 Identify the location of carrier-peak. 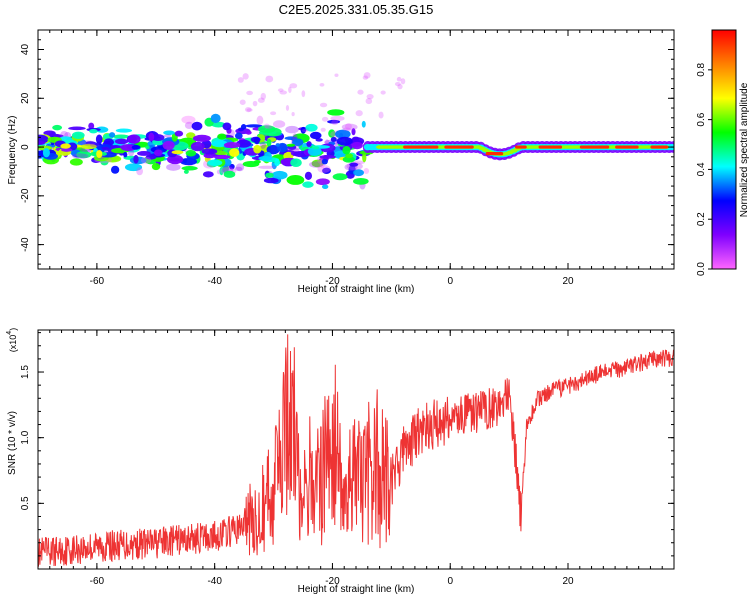
(521, 147).